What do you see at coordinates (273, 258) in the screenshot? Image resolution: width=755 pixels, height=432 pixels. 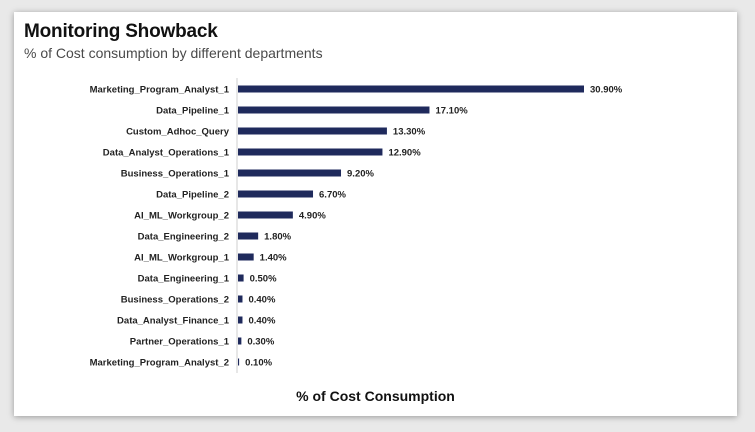 I see `data-label: 1.40%` at bounding box center [273, 258].